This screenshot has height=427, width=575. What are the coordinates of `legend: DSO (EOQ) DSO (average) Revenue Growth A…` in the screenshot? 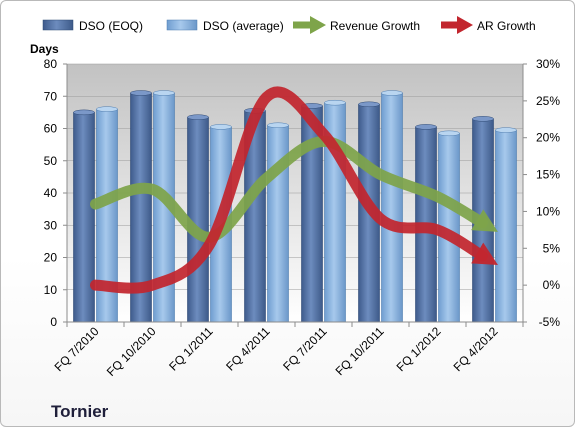 It's located at (289, 25).